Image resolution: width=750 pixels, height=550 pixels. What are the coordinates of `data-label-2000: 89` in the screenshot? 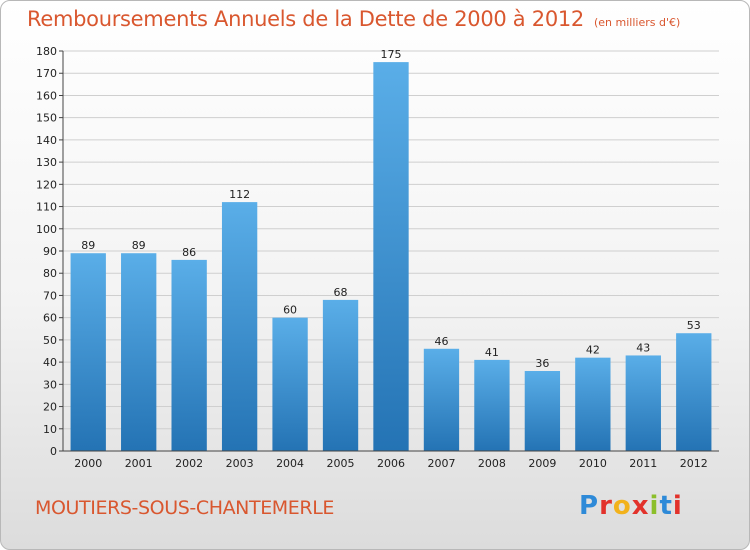 It's located at (88, 245).